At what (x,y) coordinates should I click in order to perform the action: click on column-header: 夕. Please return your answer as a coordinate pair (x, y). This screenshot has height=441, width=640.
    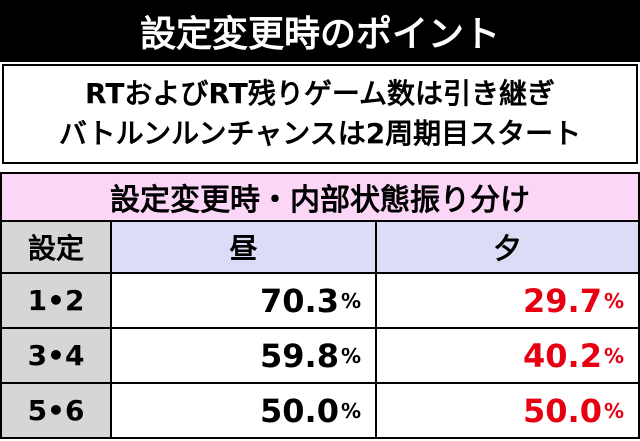
    Looking at the image, I should click on (507, 247).